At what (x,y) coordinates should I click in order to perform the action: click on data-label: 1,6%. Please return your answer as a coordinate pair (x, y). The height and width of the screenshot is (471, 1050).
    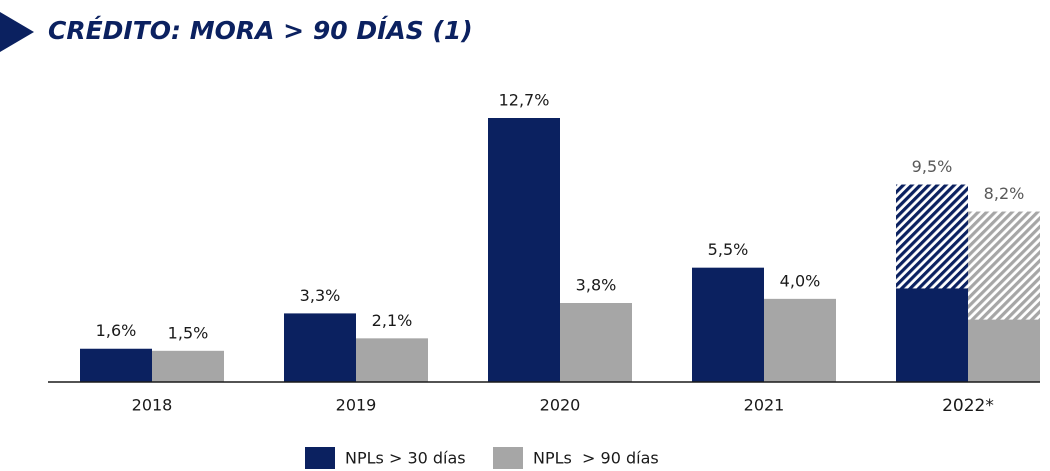
    Looking at the image, I should click on (116, 330).